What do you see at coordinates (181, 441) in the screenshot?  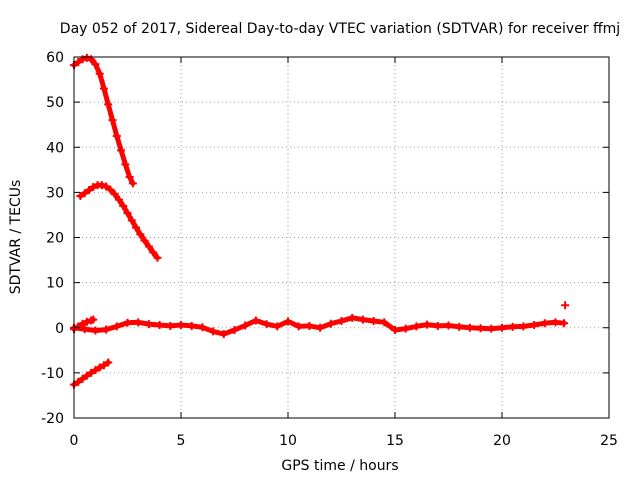 I see `x-tick-label-1: 5` at bounding box center [181, 441].